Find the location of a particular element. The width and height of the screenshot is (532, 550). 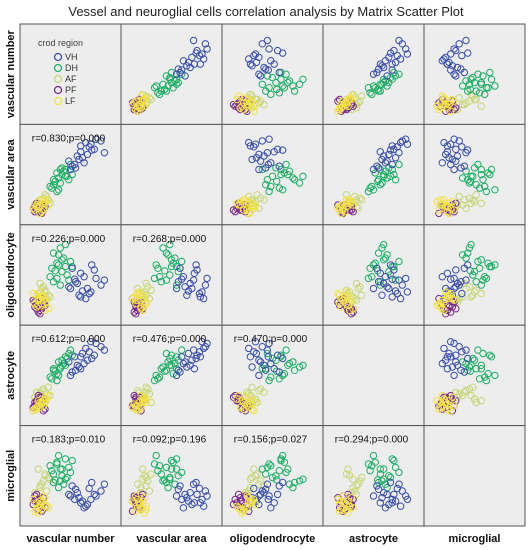

column-label: astrocyte is located at coordinates (373, 539).